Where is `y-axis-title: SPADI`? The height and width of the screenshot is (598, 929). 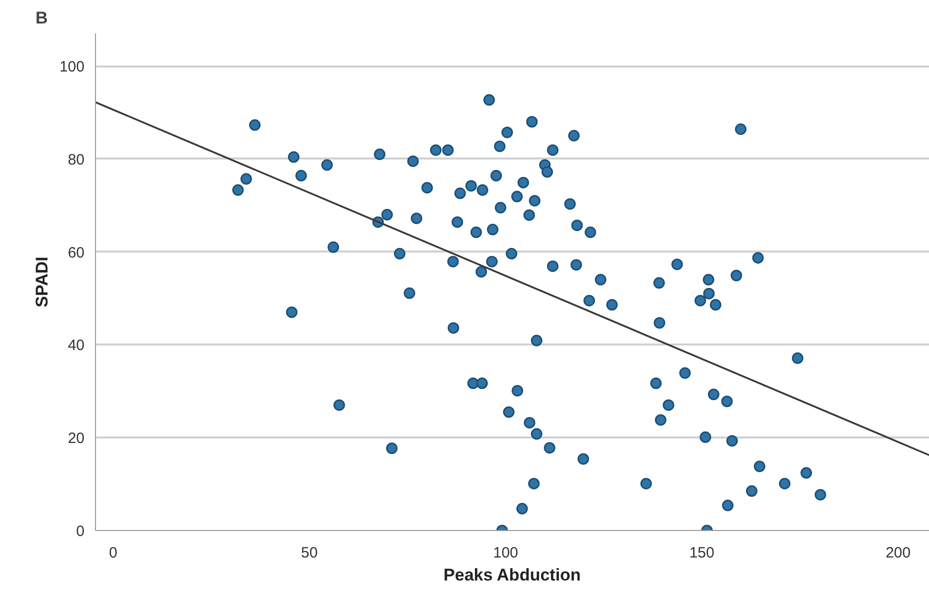
y-axis-title: SPADI is located at coordinates (42, 282).